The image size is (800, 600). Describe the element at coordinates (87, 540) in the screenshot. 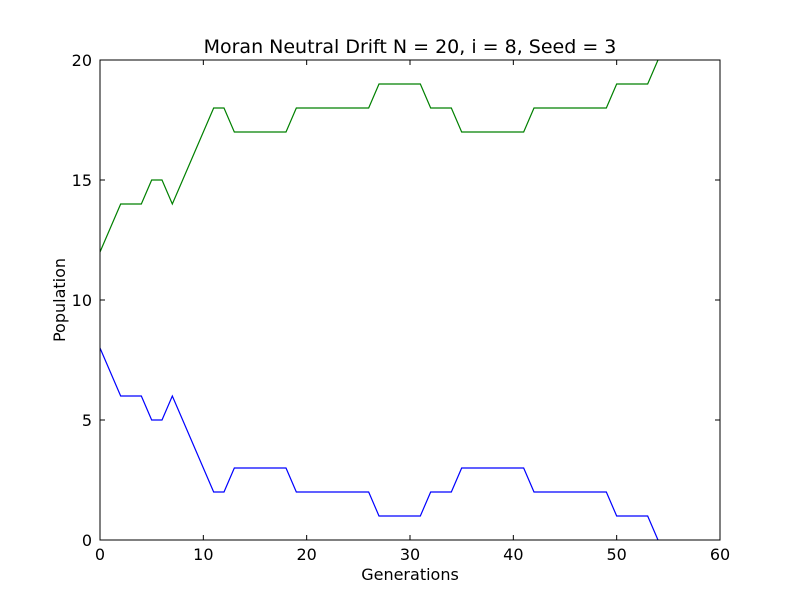

I see `y-tick-label: 0` at that location.